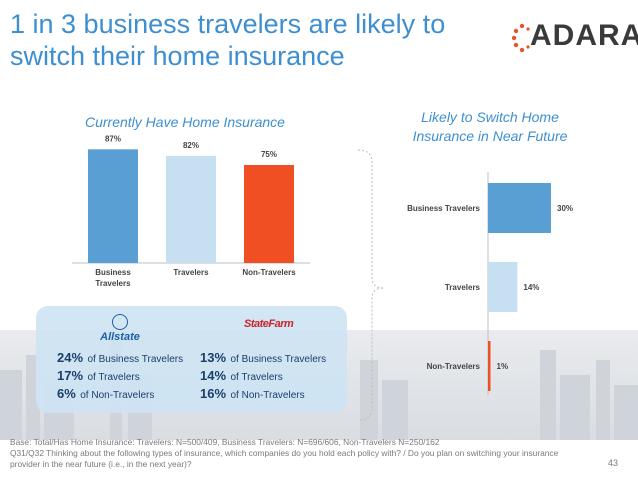 The image size is (638, 479). Describe the element at coordinates (521, 38) in the screenshot. I see `adara-logo-icon` at that location.